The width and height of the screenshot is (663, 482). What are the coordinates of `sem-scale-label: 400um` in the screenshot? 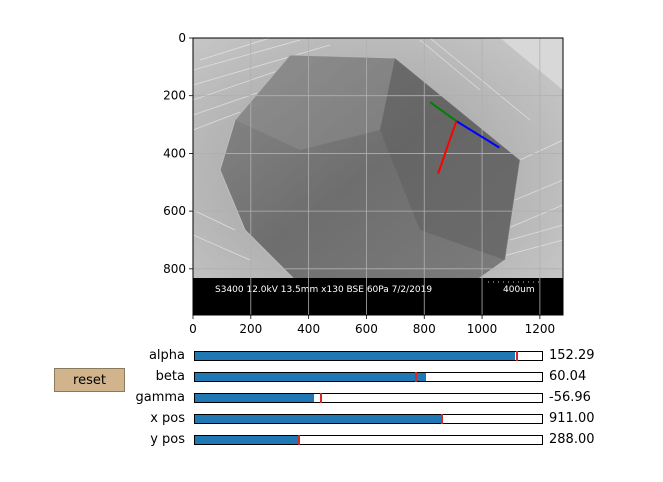 It's located at (519, 290).